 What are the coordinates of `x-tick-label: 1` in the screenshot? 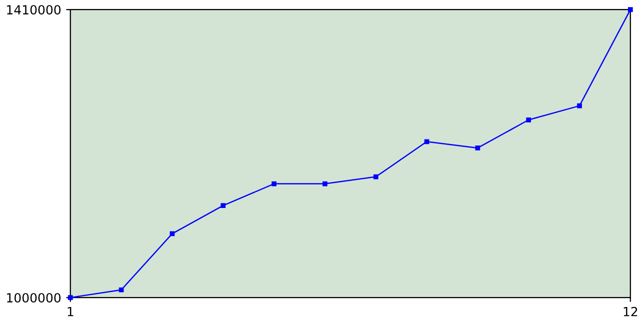 It's located at (71, 311).